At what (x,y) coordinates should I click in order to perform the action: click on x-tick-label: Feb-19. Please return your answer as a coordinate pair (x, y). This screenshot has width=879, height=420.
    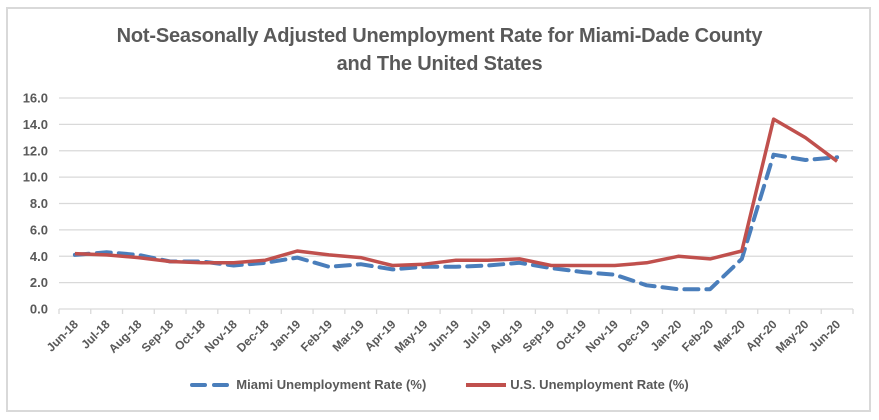
    Looking at the image, I should click on (316, 335).